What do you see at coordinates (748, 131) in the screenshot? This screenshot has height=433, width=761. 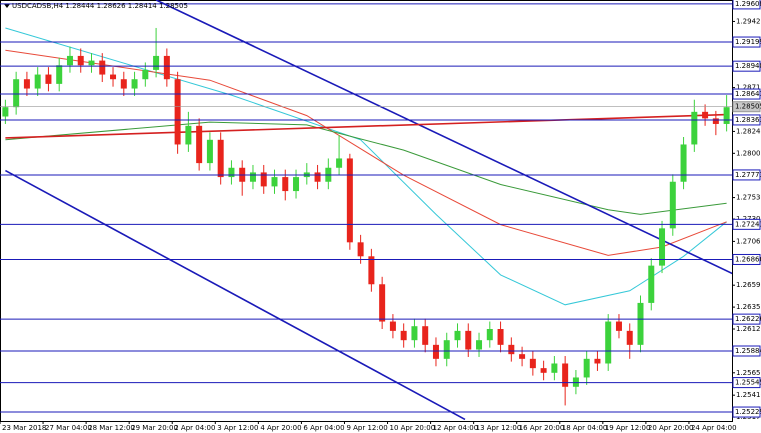 I see `y-tick-label: 1.28240` at bounding box center [748, 131].